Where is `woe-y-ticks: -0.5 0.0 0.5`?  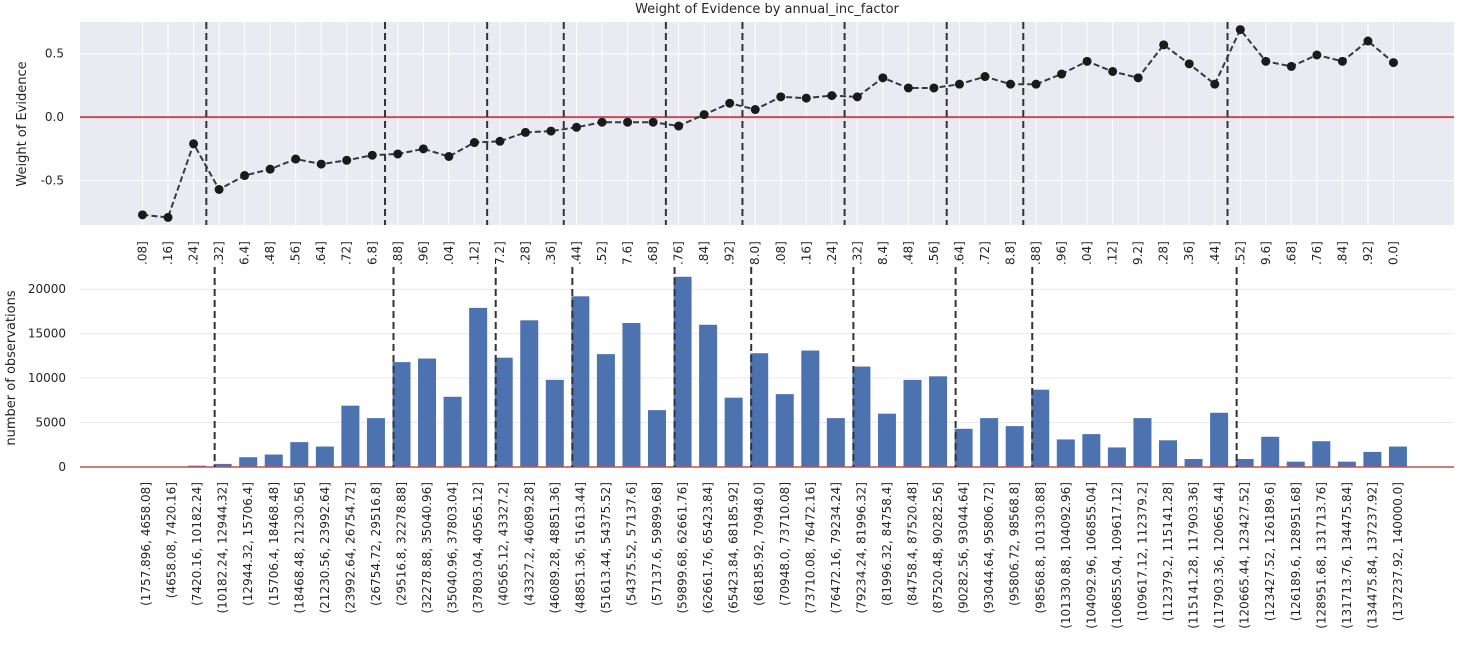 woe-y-ticks: -0.5 0.0 0.5 is located at coordinates (52, 117).